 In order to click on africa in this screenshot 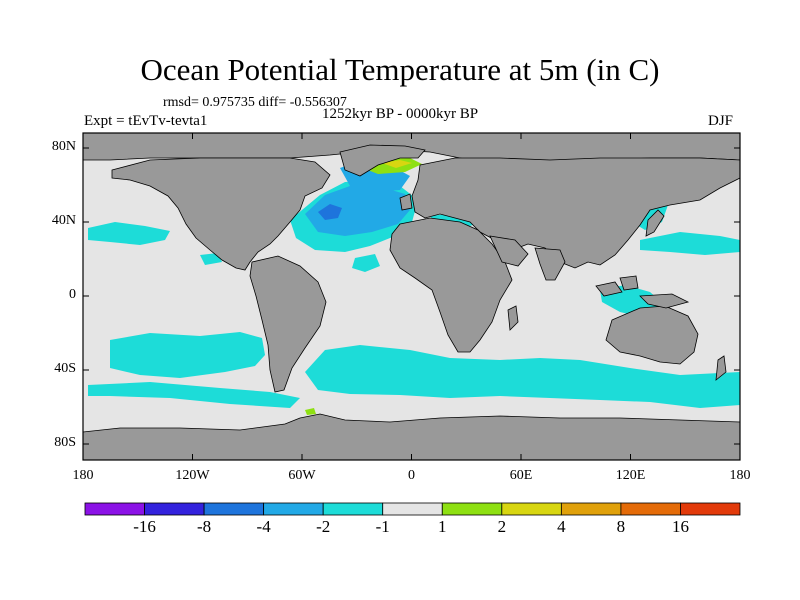, I will do `click(451, 285)`.